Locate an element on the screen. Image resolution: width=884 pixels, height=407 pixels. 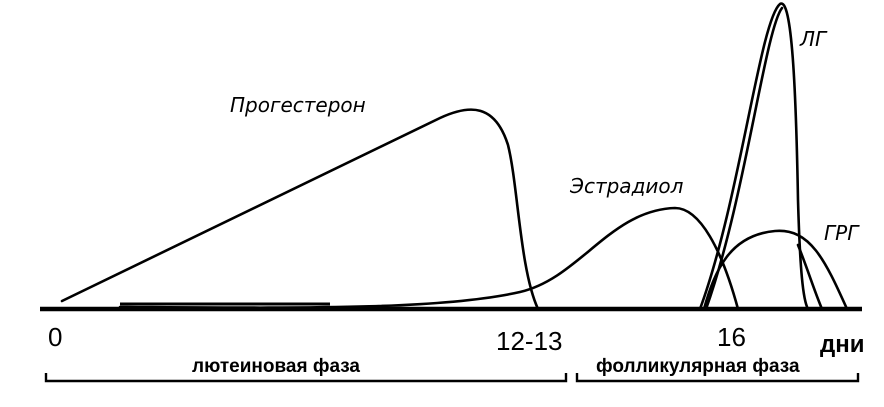
estradiol-label: Эстрадиол is located at coordinates (626, 186).